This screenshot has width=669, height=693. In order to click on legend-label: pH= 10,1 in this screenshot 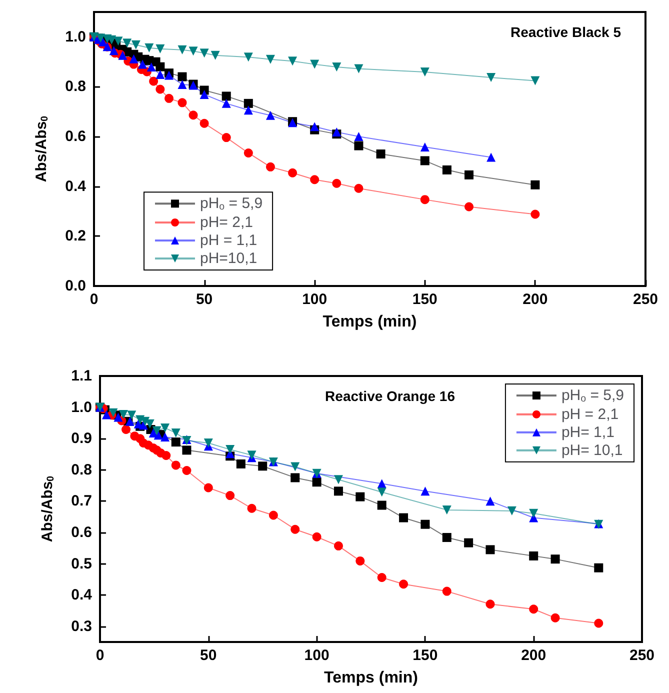, I will do `click(592, 450)`.